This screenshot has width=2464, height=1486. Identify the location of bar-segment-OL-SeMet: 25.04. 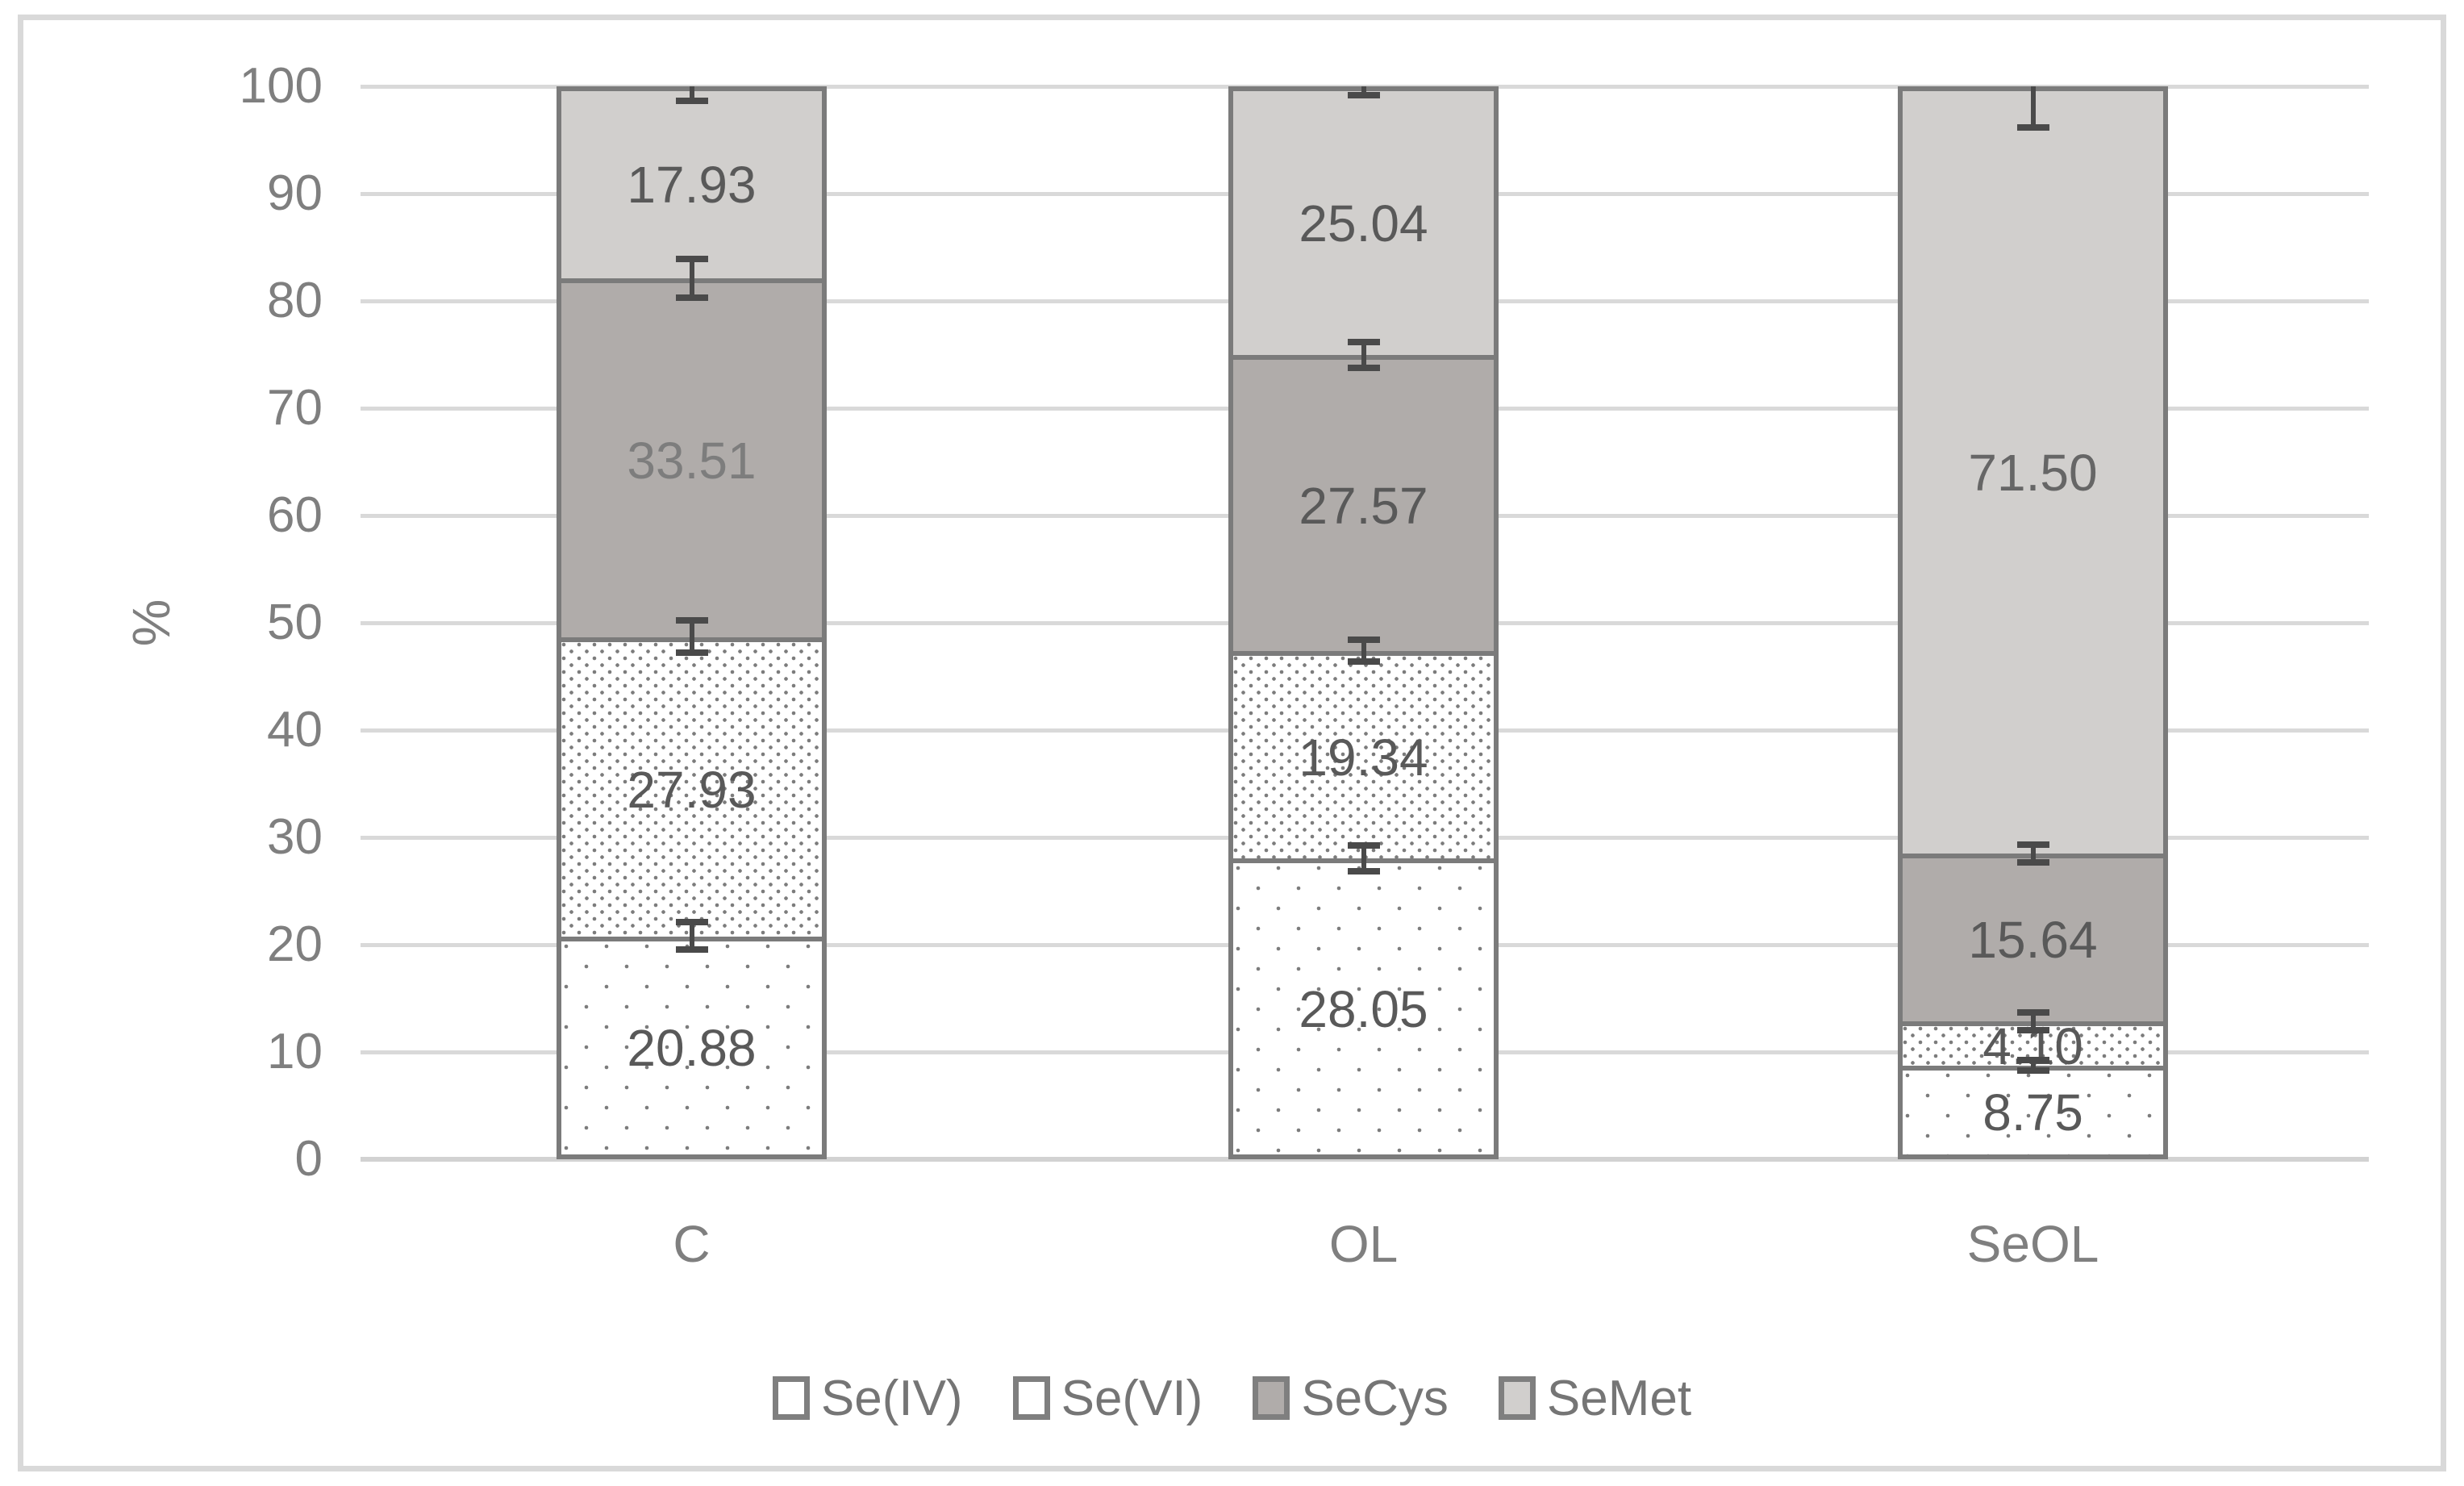
(1363, 220).